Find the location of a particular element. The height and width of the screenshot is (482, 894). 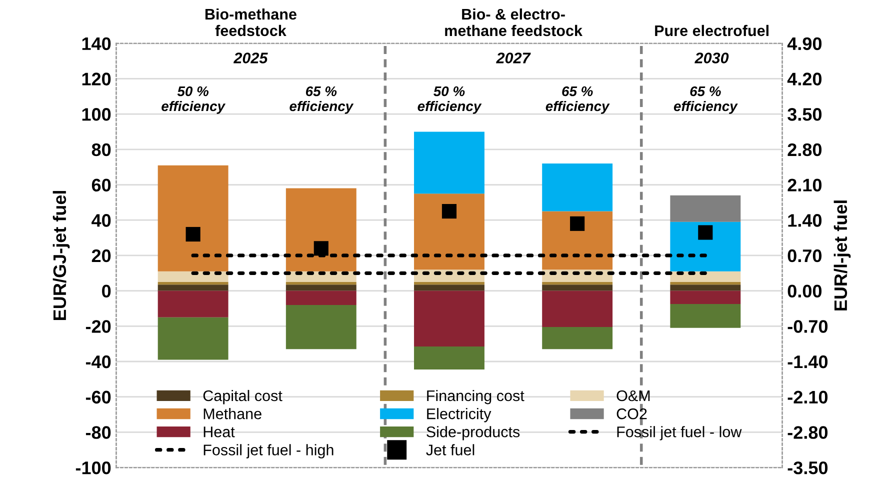

y2-tick-label: 4.90 is located at coordinates (804, 43).